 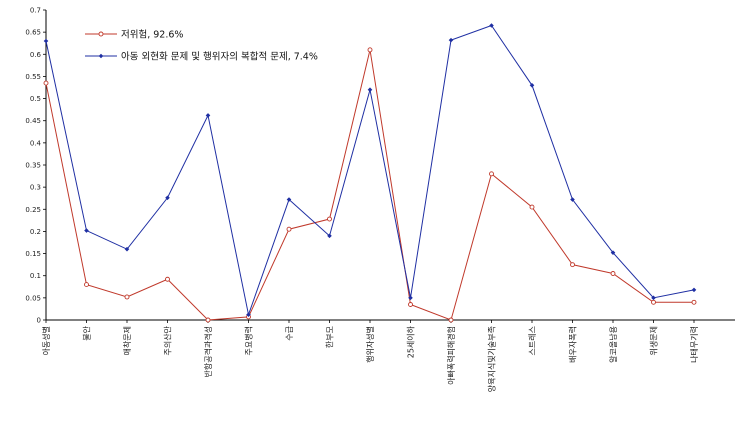 What do you see at coordinates (532, 340) in the screenshot?
I see `x-tick-label: 스트레스` at bounding box center [532, 340].